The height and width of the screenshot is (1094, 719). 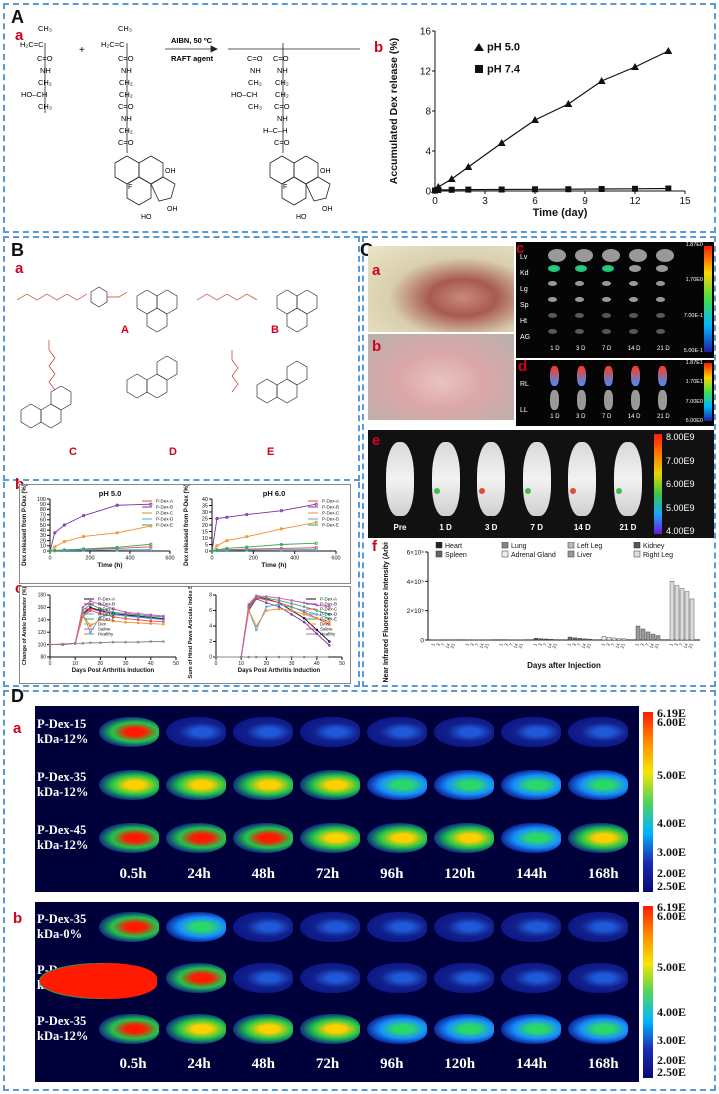 I want to click on structures-b-a, so click(x=167, y=357).